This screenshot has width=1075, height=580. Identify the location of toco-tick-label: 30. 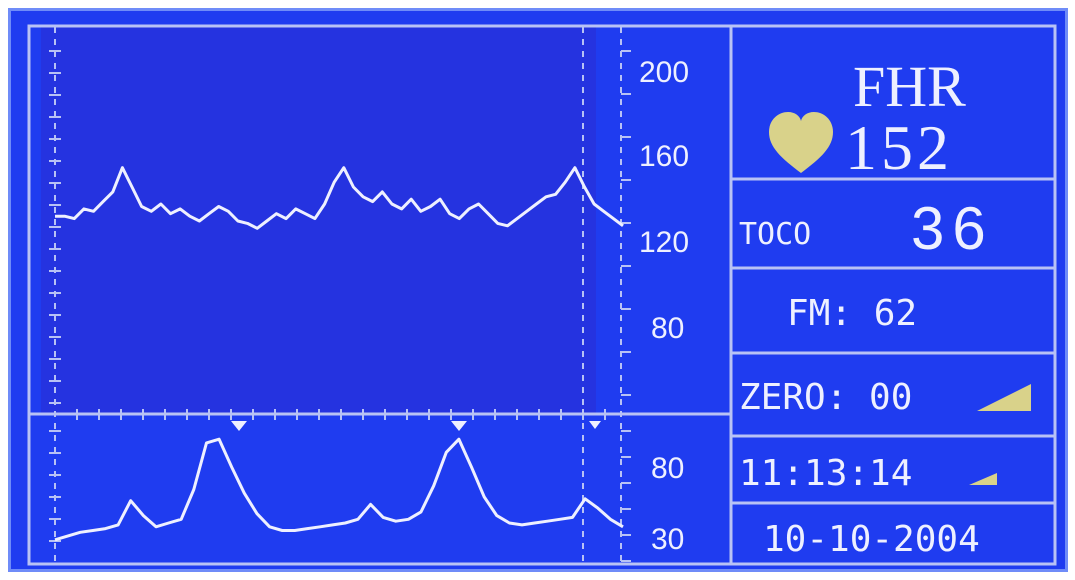
(667, 539).